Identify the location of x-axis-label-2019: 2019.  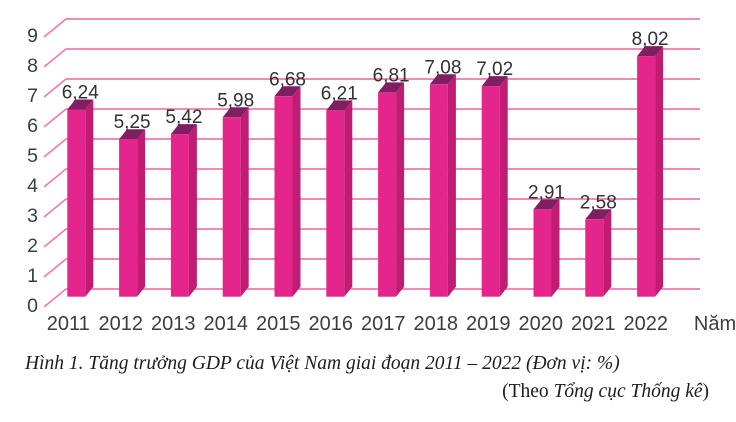
(488, 324).